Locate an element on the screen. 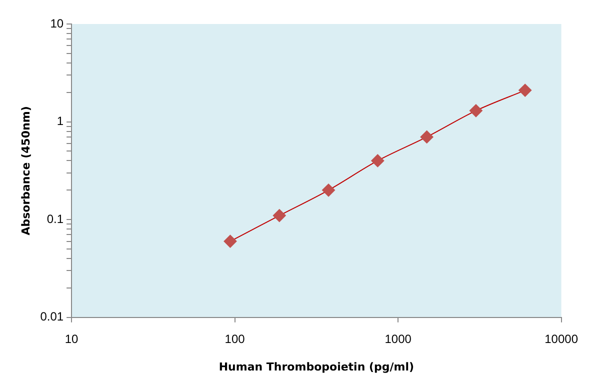  y-tick-label: 10 is located at coordinates (57, 23).